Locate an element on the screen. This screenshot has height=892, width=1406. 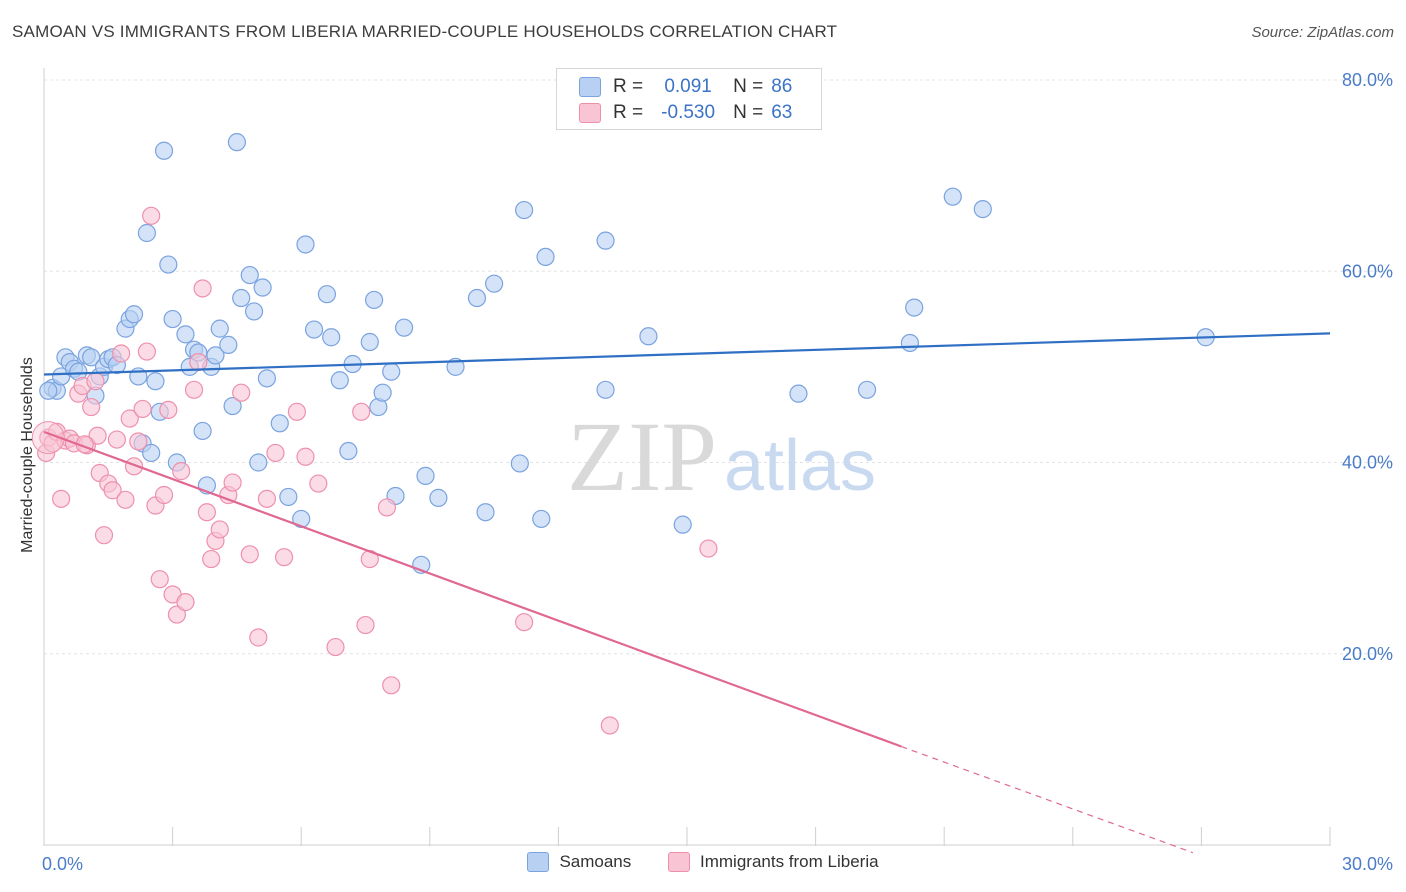
stats-legend: R = 0.091 N = 86 R = -0.530 N = 63 is located at coordinates (689, 99).